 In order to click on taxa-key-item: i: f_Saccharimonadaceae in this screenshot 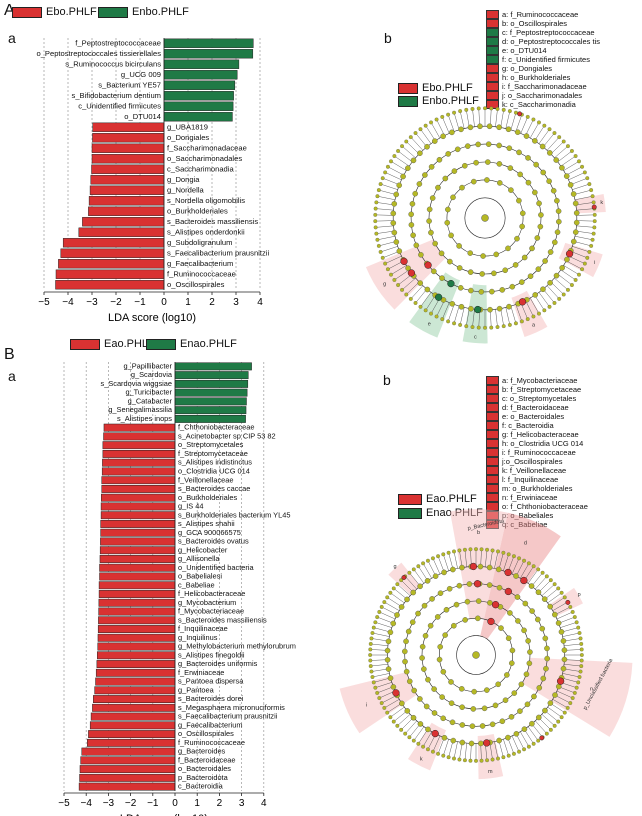, I will do `click(543, 86)`.